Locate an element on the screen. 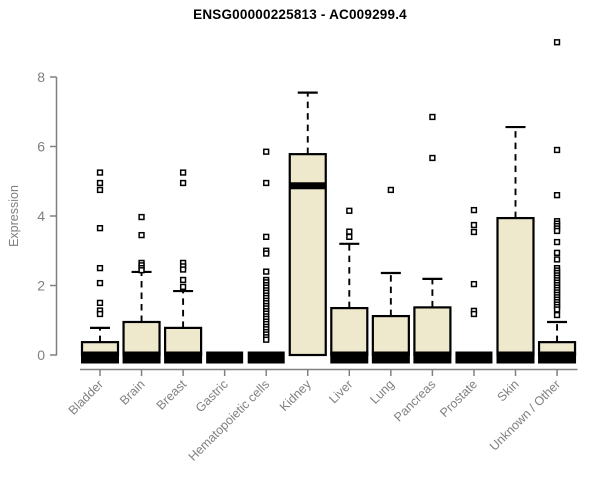 The image size is (600, 500). y-tick-label: 8 is located at coordinates (41, 77).